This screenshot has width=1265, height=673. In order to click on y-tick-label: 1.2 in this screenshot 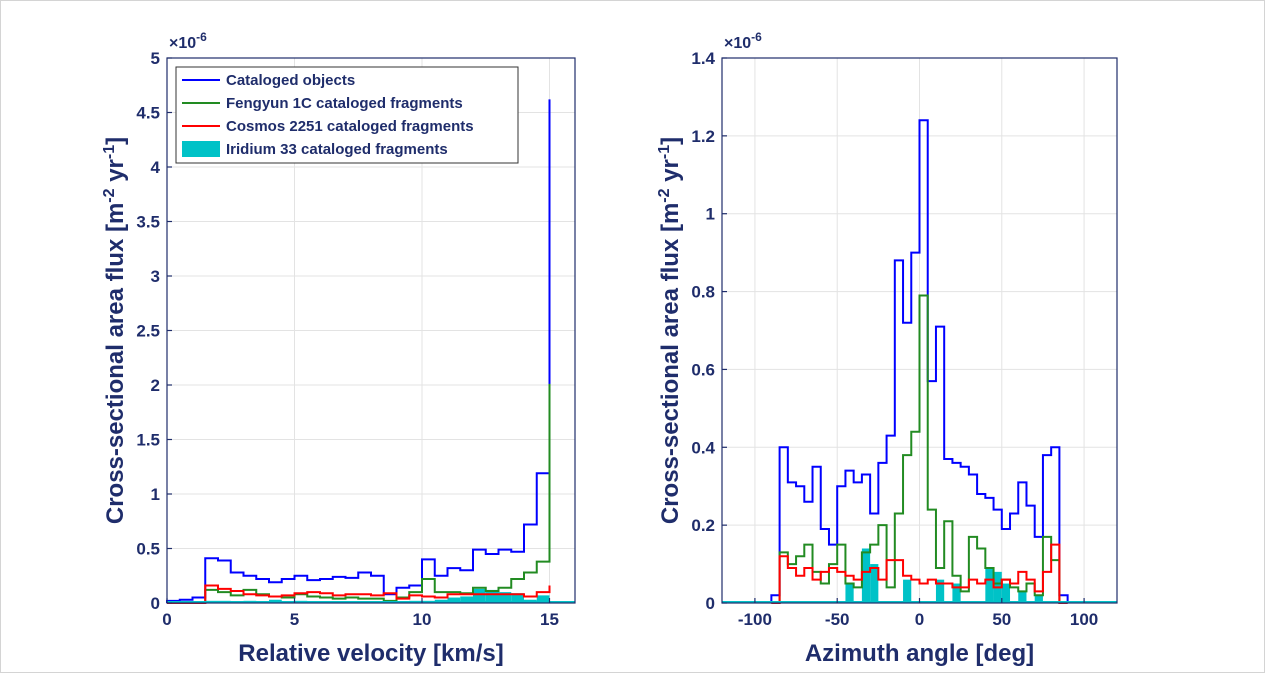, I will do `click(703, 136)`.